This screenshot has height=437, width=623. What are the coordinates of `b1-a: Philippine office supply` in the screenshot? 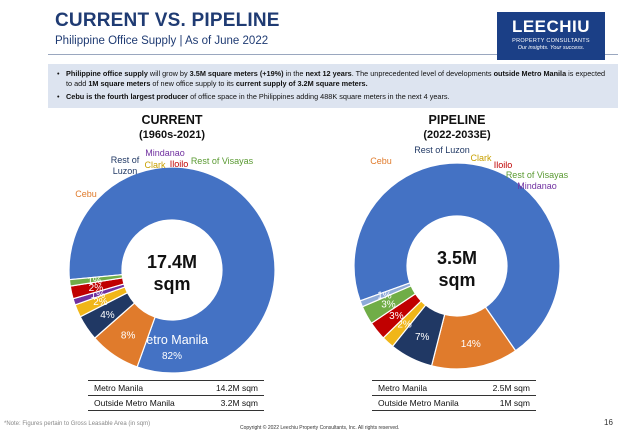 It's located at (107, 73).